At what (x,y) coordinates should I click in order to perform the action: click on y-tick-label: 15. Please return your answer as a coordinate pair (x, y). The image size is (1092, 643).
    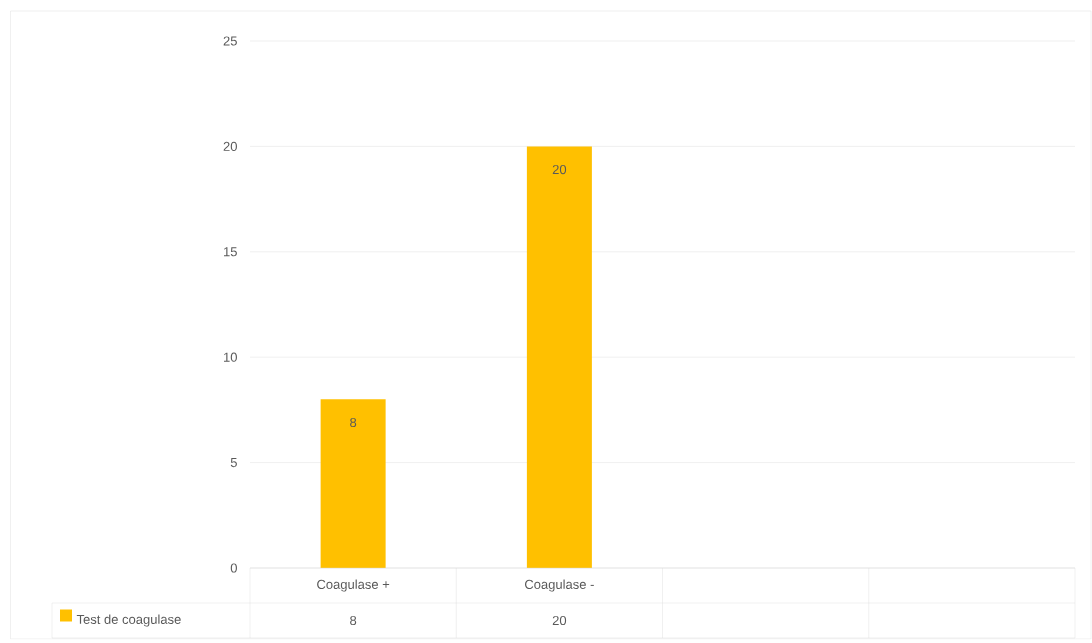
    Looking at the image, I should click on (230, 252).